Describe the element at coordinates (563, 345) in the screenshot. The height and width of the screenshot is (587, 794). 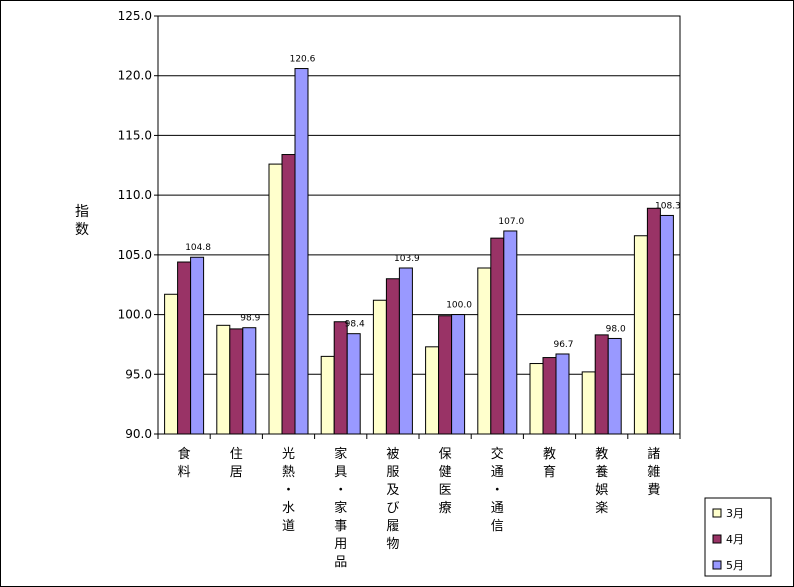
I see `data-label: 96.7` at that location.